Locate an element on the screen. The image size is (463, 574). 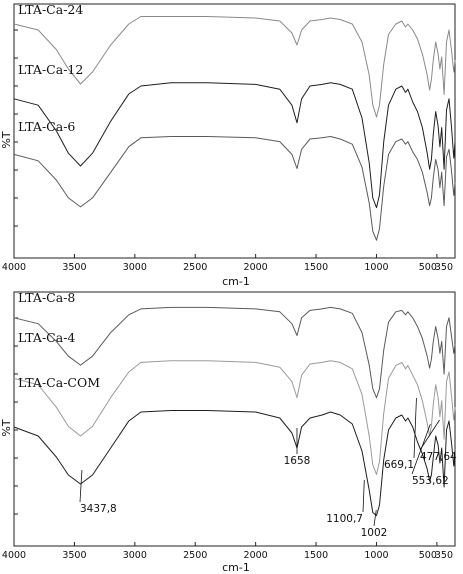
annotation-label: 1002 is located at coordinates (374, 533).